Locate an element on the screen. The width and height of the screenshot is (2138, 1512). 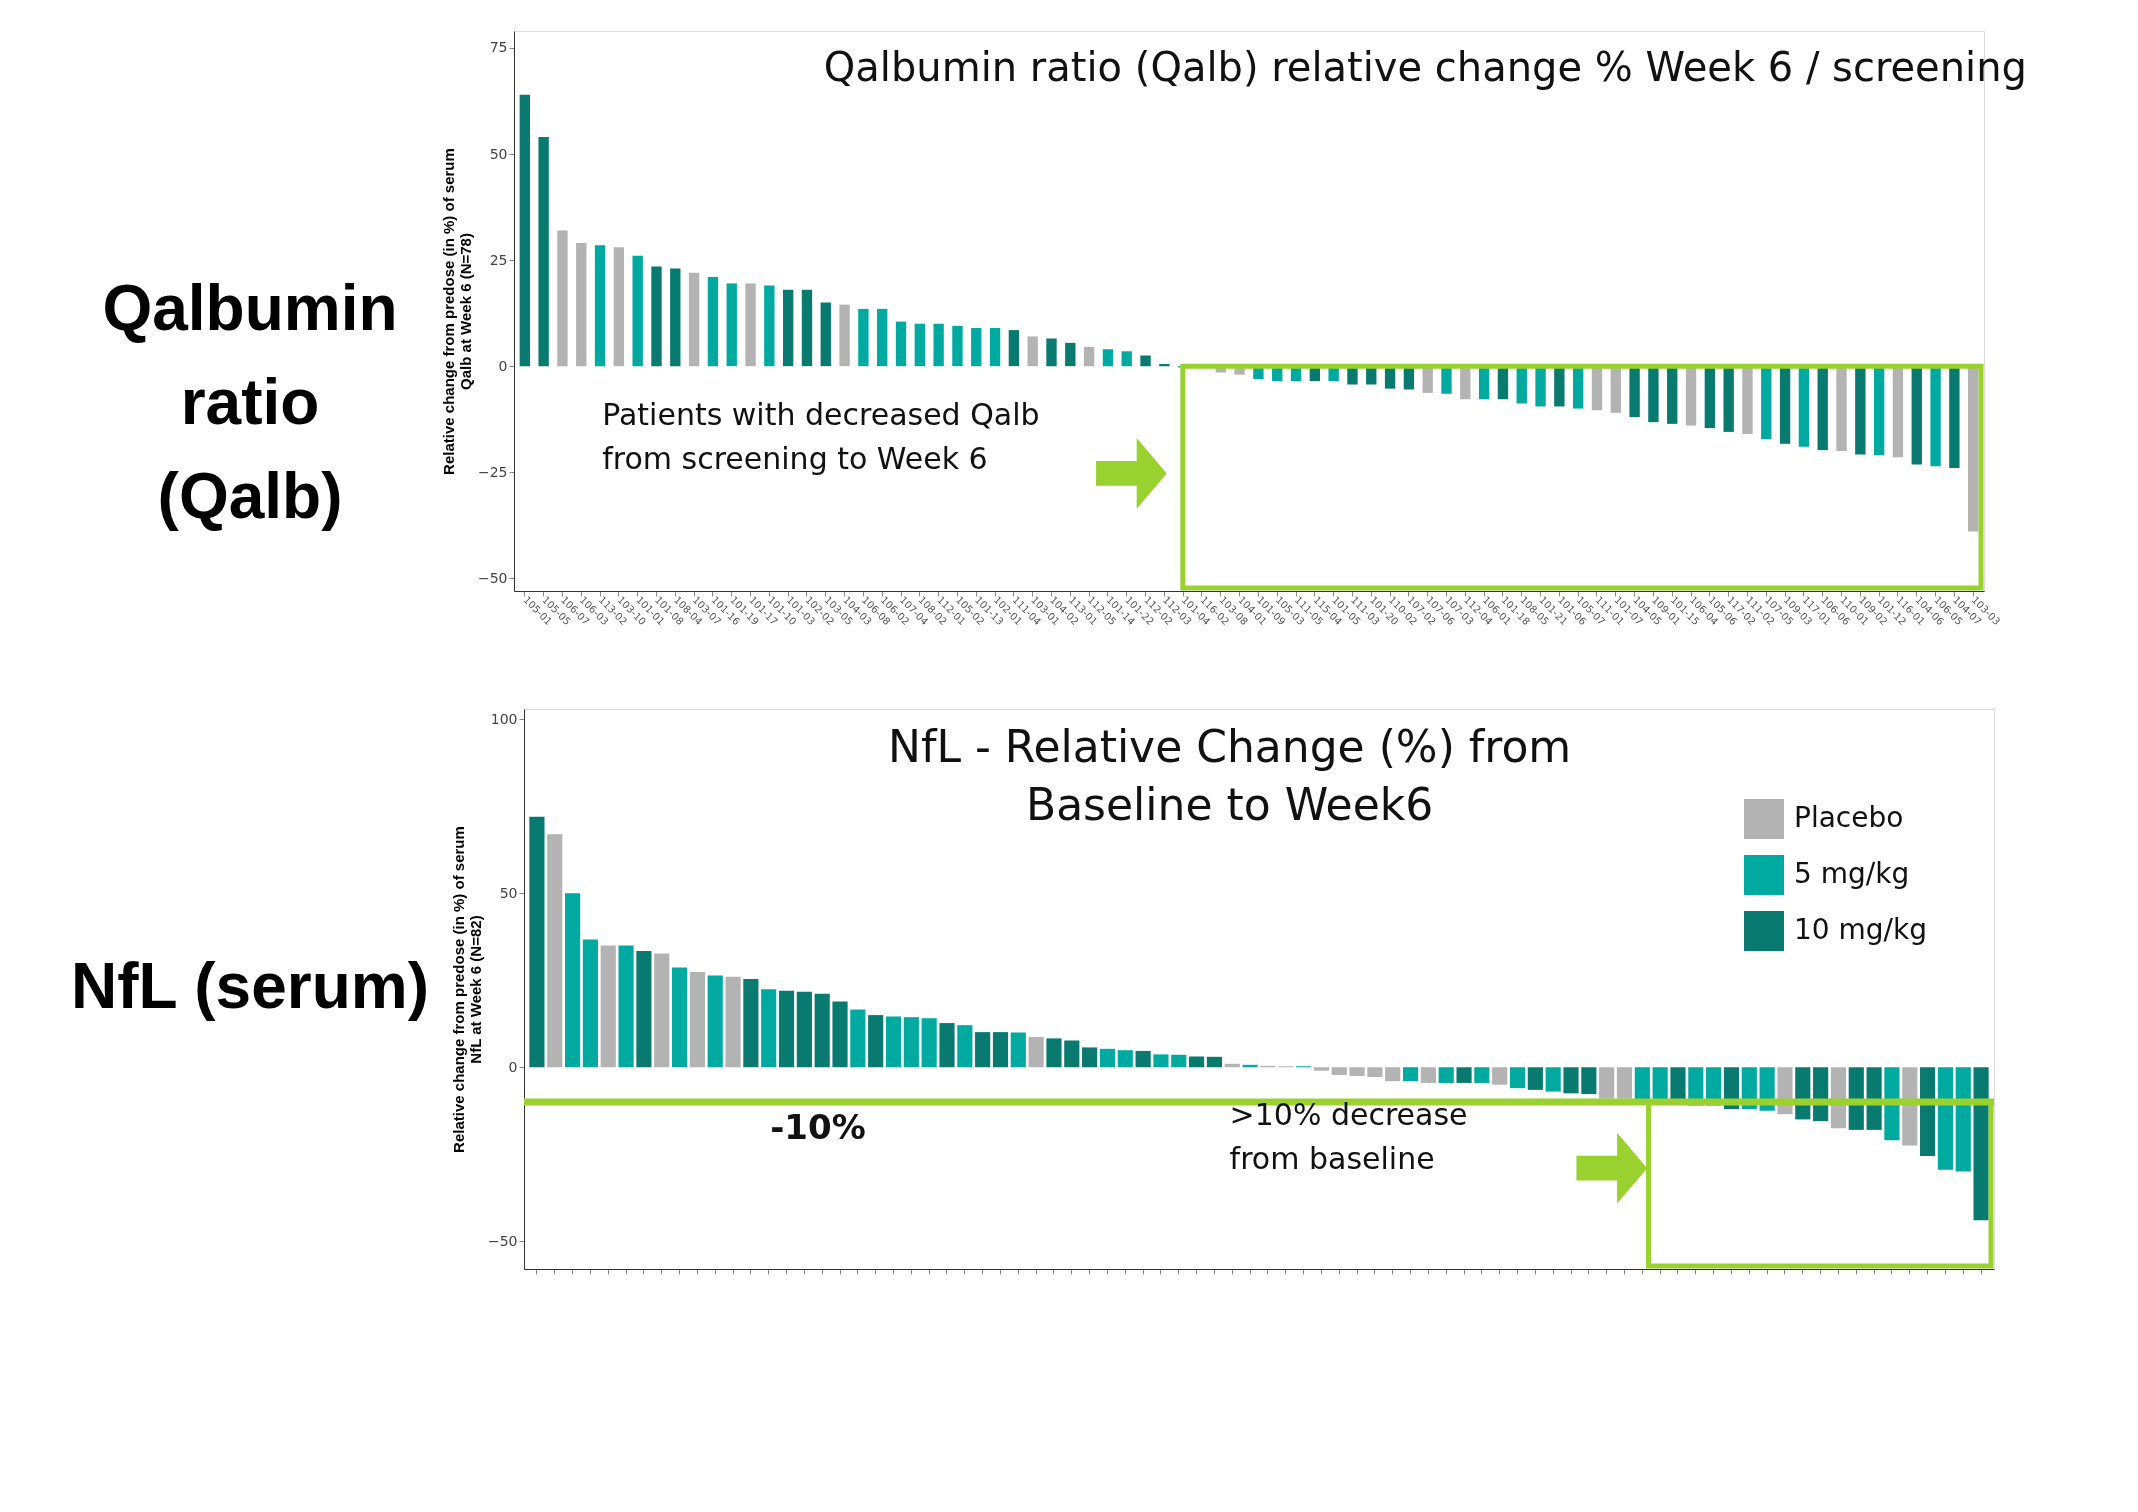
y-tick-label: −25 is located at coordinates (492, 471).